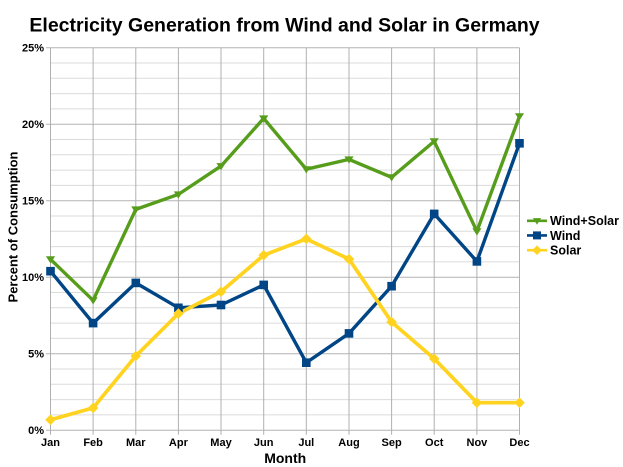 The width and height of the screenshot is (623, 467). I want to click on svg-text: Percent of Consumption, so click(13, 226).